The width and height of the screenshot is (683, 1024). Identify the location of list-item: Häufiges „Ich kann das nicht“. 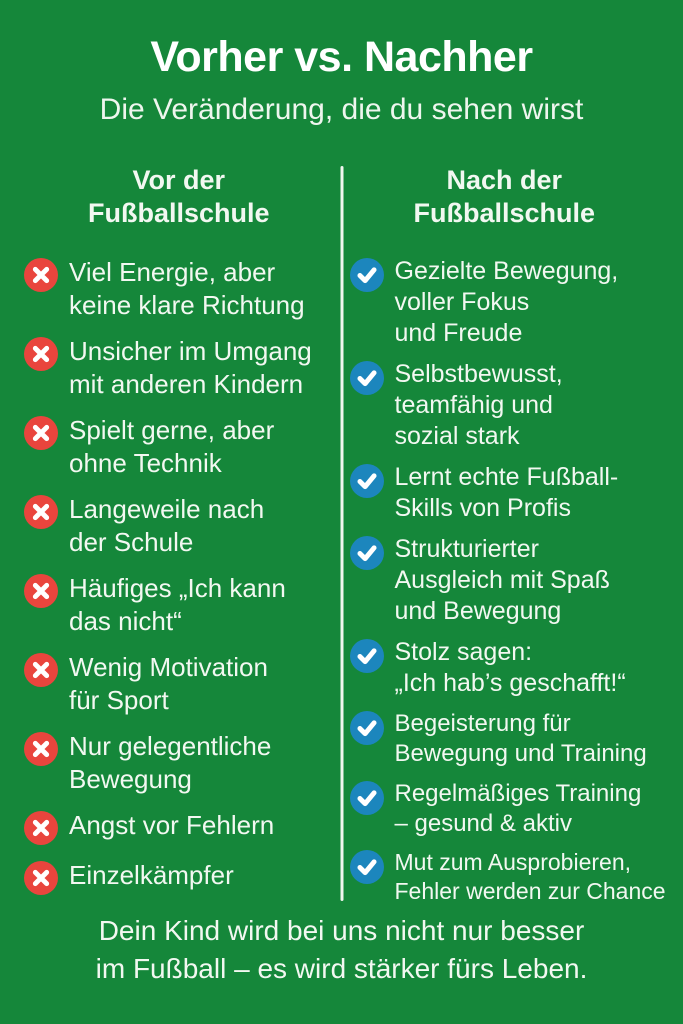
(179, 604).